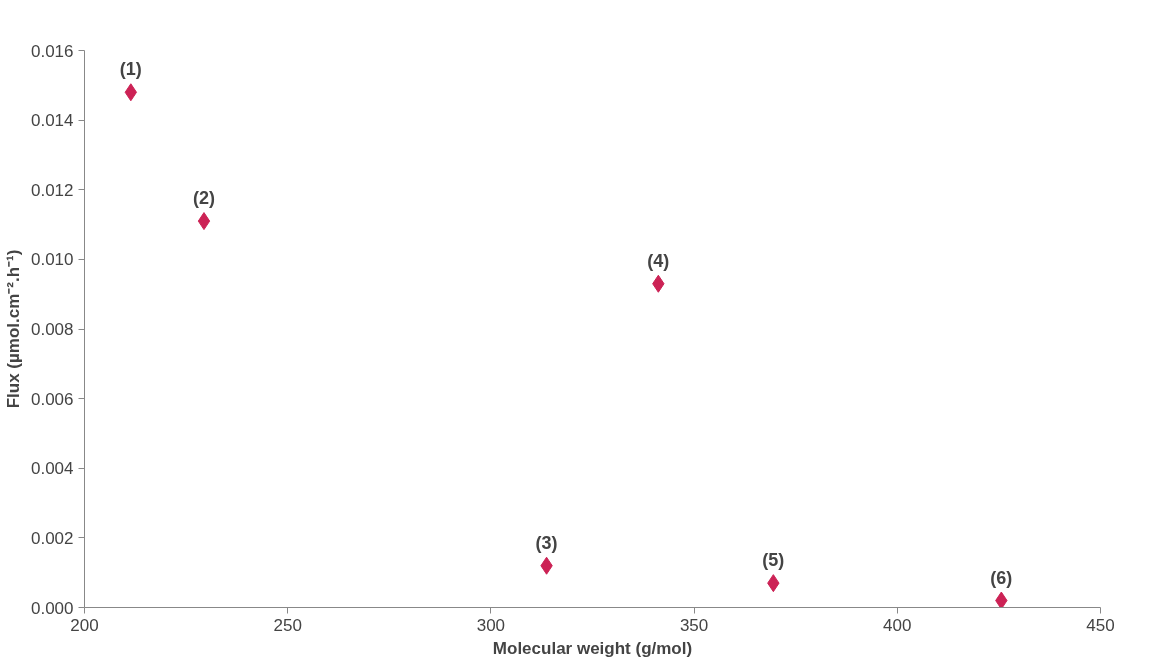  I want to click on annotation: (1), so click(130, 69).